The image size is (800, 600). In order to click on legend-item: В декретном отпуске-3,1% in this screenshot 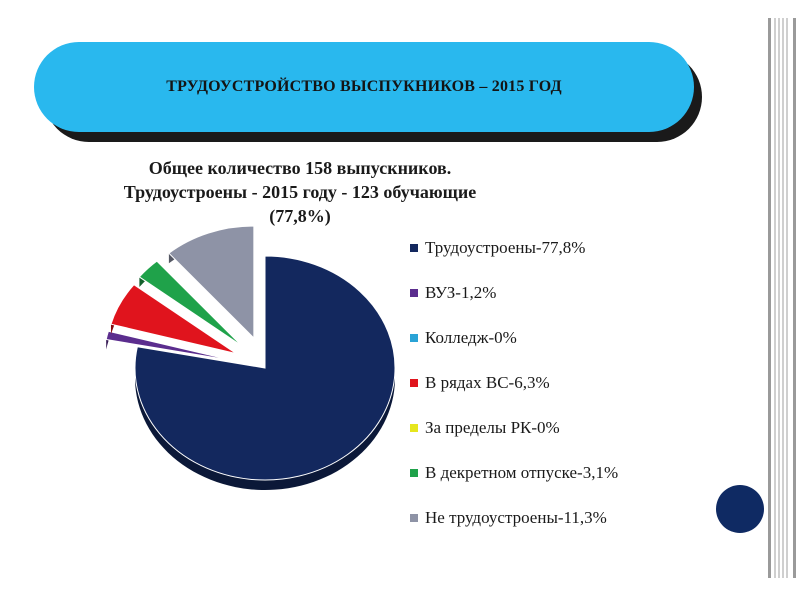, I will do `click(560, 472)`.